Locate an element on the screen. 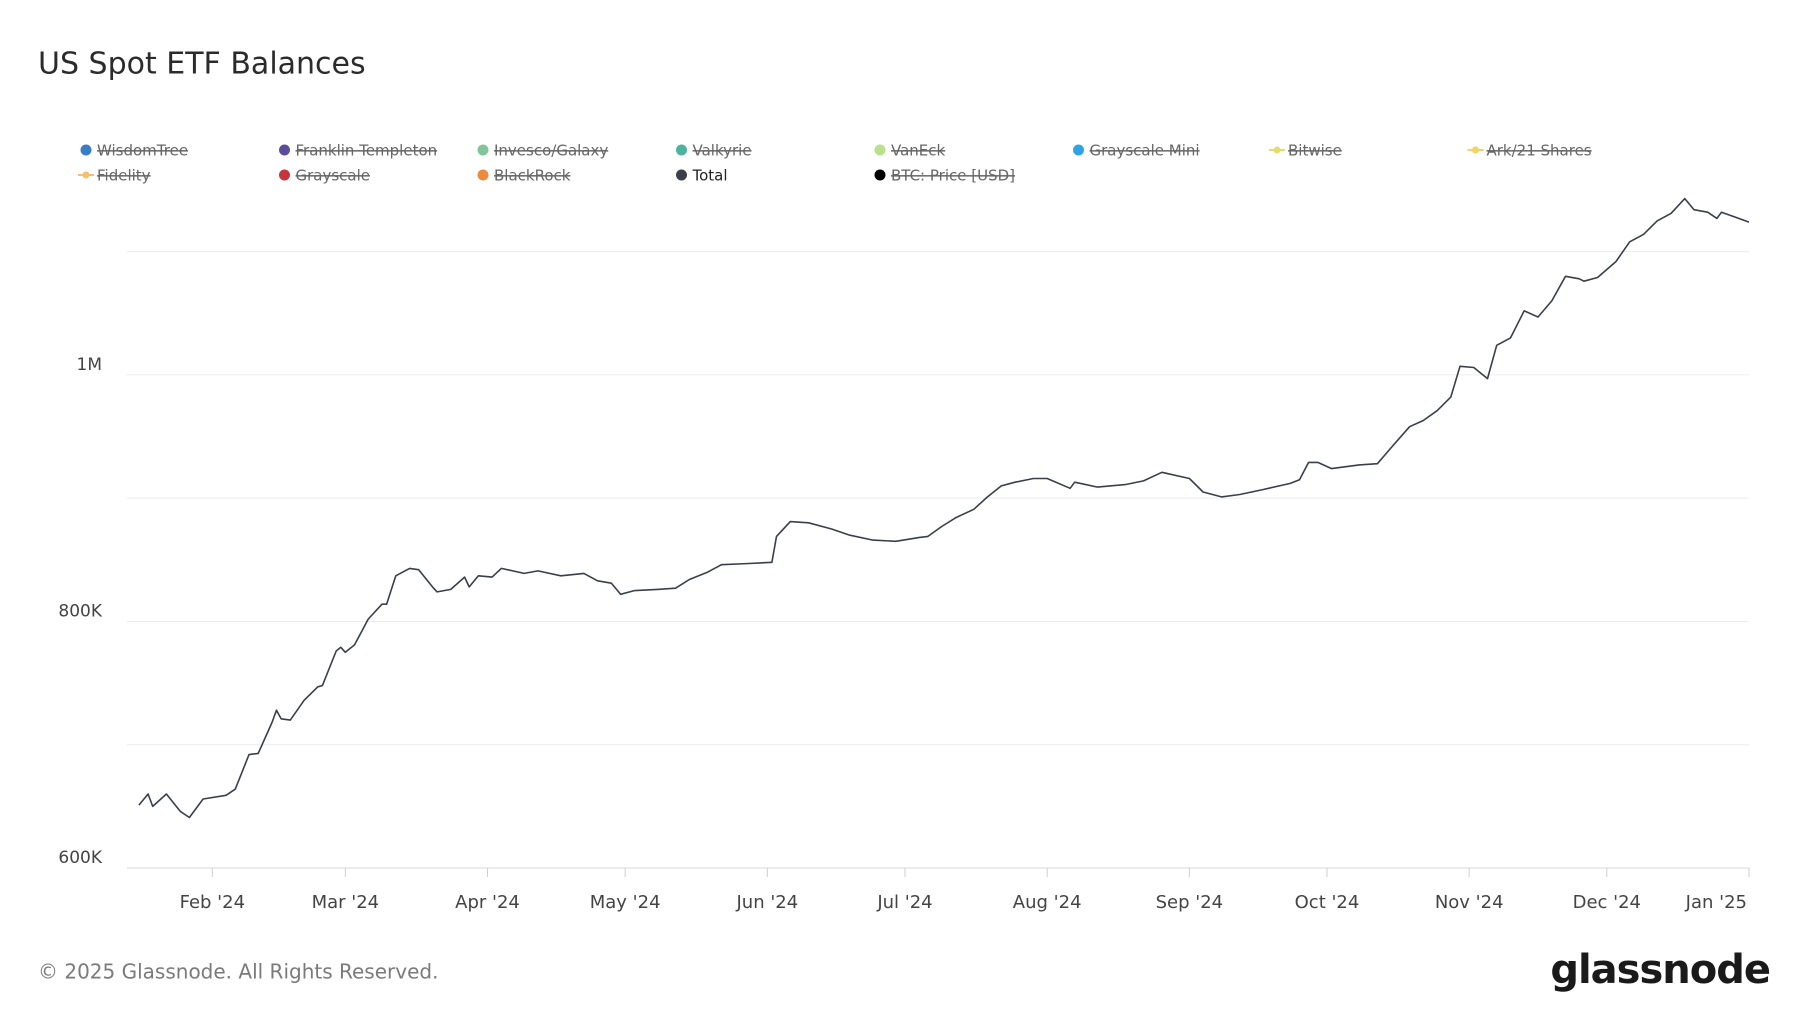  legend-label: WisdomTree is located at coordinates (142, 151).